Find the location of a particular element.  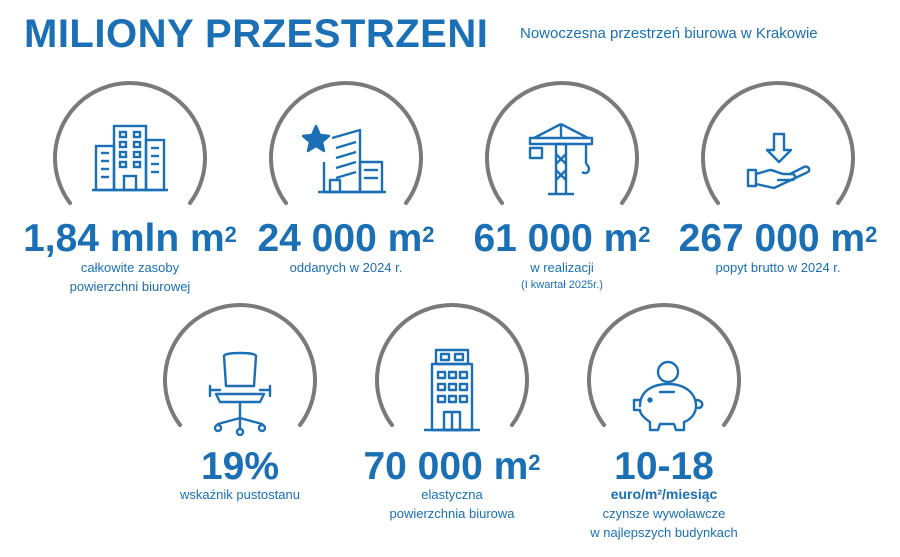

page-subtitle: Nowoczesna przestrzeń biurowa w Krakowie is located at coordinates (669, 33).